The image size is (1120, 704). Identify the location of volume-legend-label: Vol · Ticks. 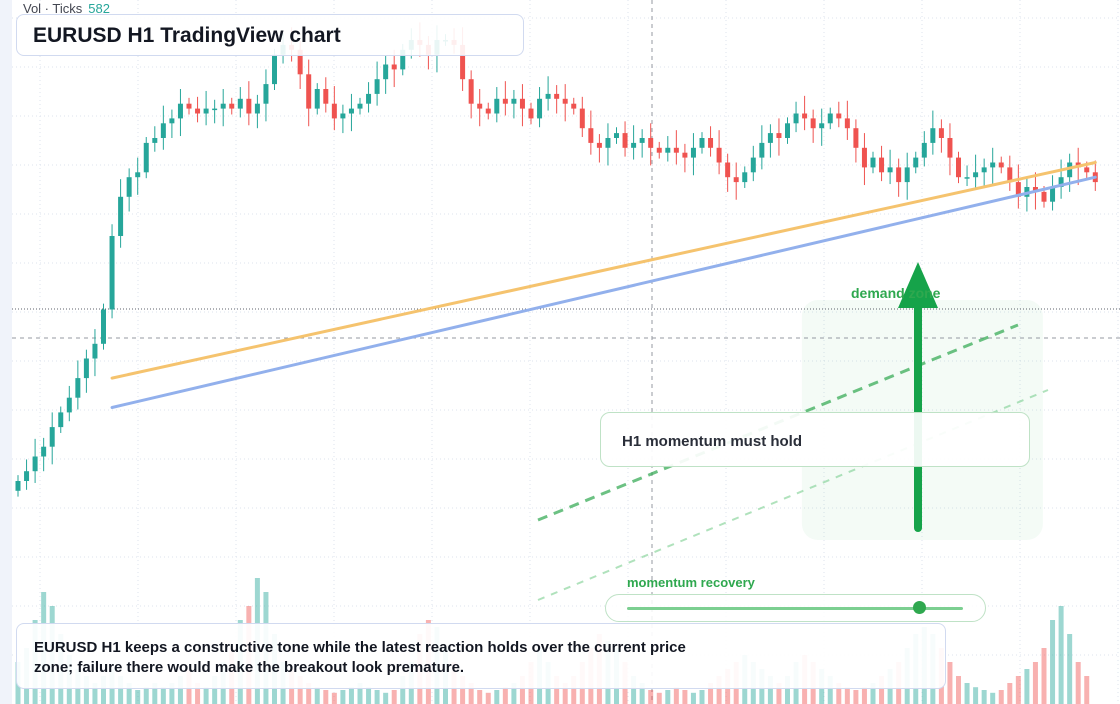
(53, 8).